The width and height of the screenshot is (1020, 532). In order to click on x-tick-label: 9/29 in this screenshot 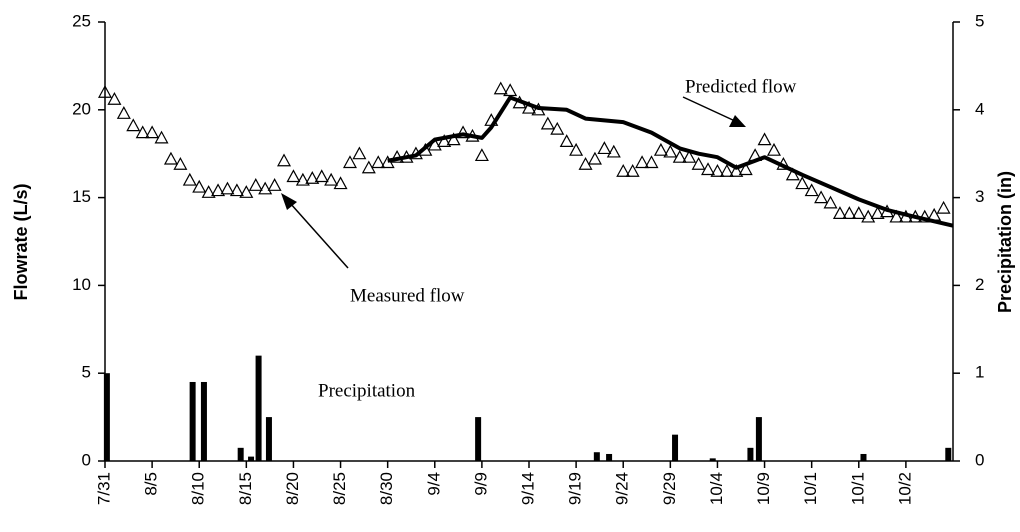, I will do `click(669, 488)`.